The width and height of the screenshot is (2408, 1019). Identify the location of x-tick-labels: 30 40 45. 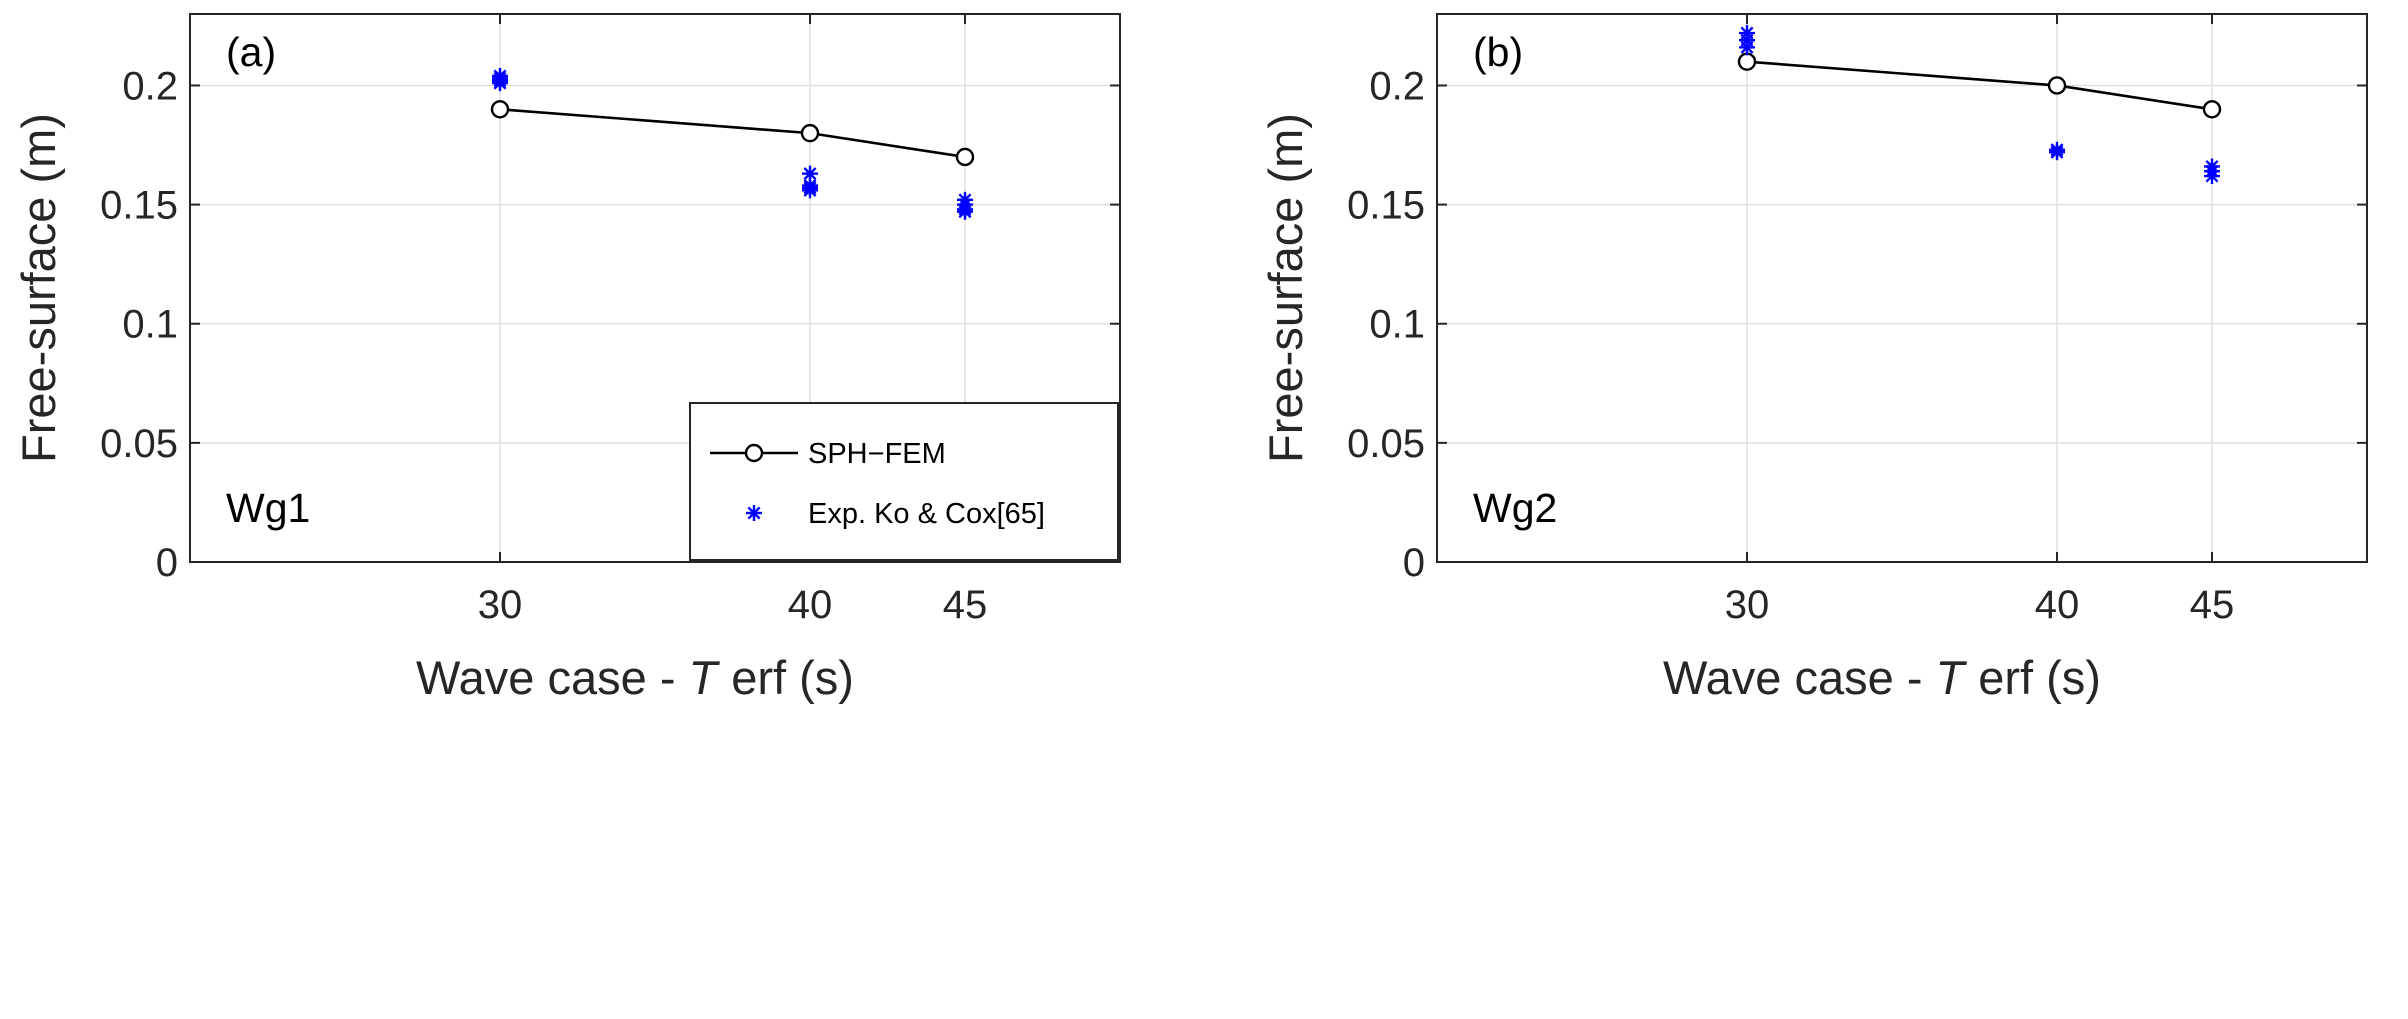
(1980, 320).